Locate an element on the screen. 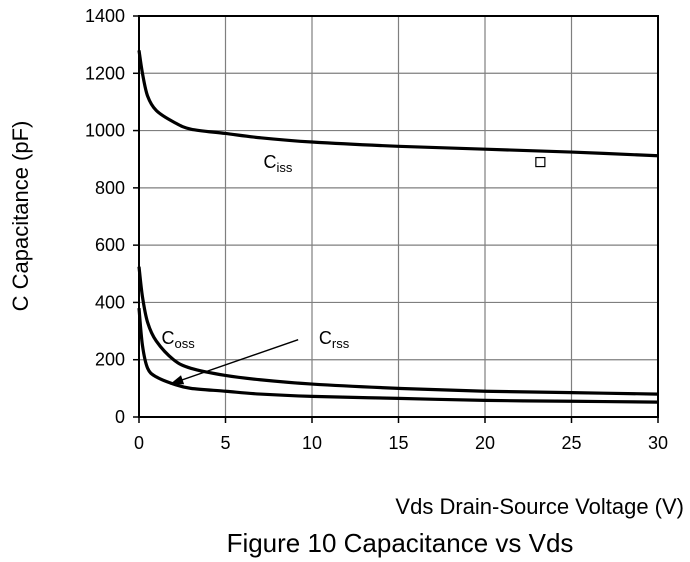 This screenshot has width=690, height=562. x-tick-labels: 0 5 10 15 20 25 30 is located at coordinates (401, 443).